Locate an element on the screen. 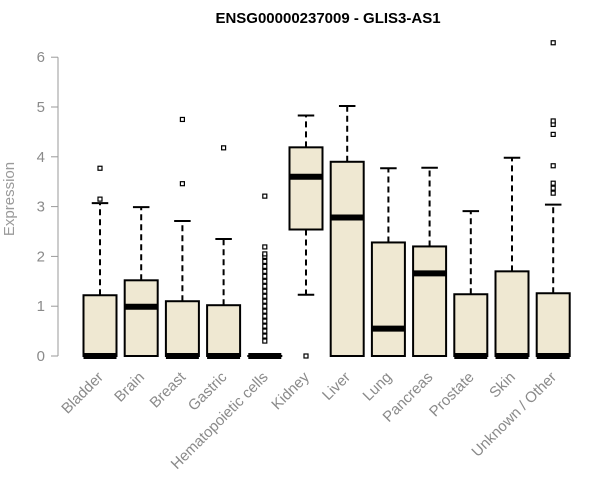  y-axis: 0 1 2 3 4 5 6 is located at coordinates (48, 207).